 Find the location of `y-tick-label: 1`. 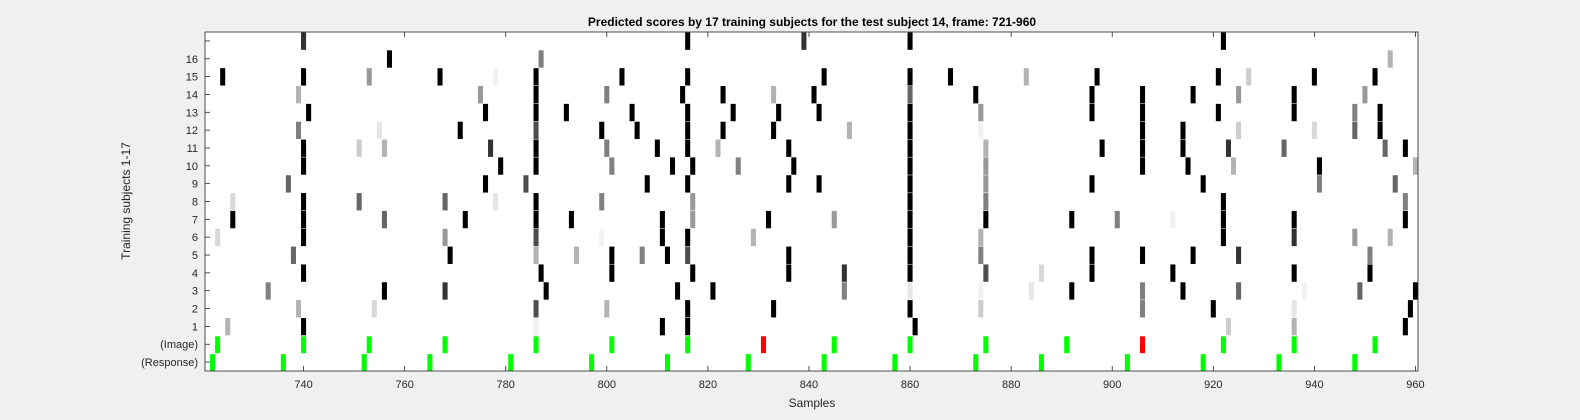

y-tick-label: 1 is located at coordinates (195, 327).